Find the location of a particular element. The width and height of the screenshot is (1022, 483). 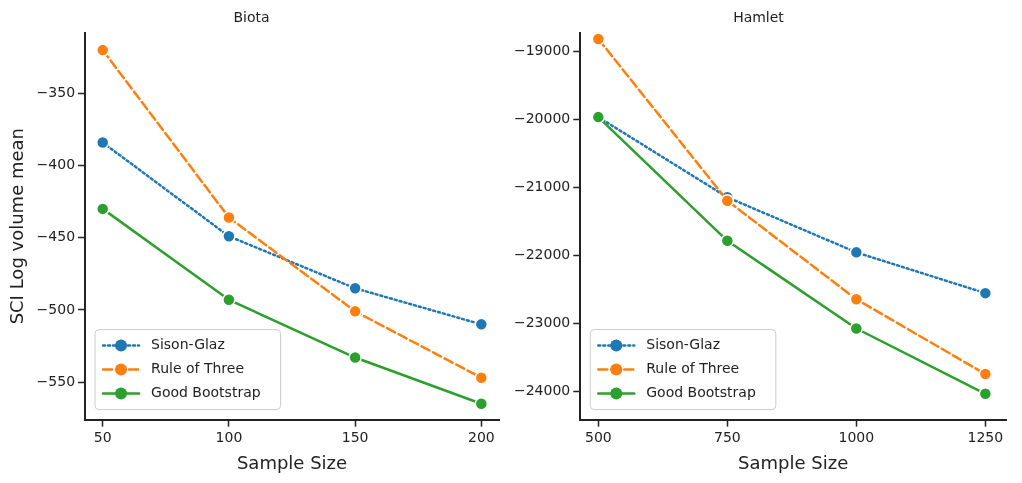

x-tick-label: 200 is located at coordinates (481, 436).